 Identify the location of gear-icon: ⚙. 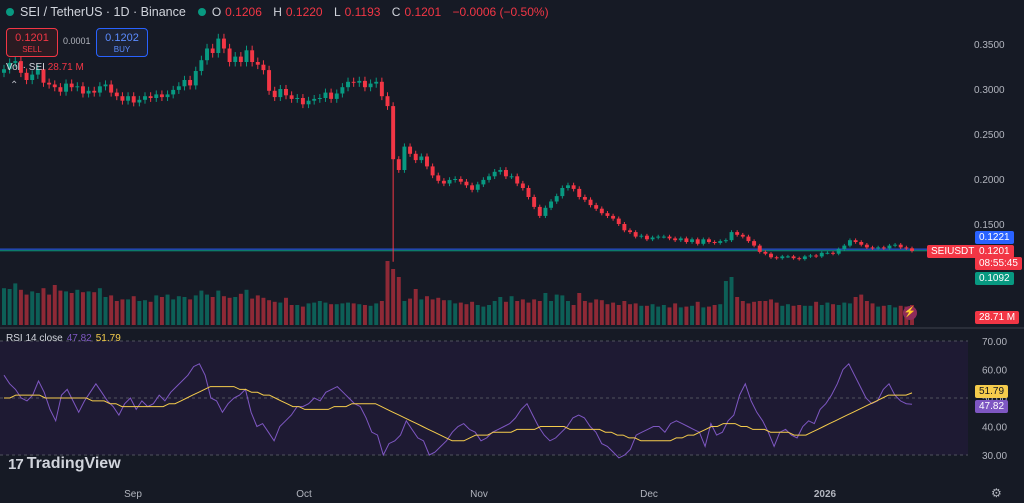
(996, 493).